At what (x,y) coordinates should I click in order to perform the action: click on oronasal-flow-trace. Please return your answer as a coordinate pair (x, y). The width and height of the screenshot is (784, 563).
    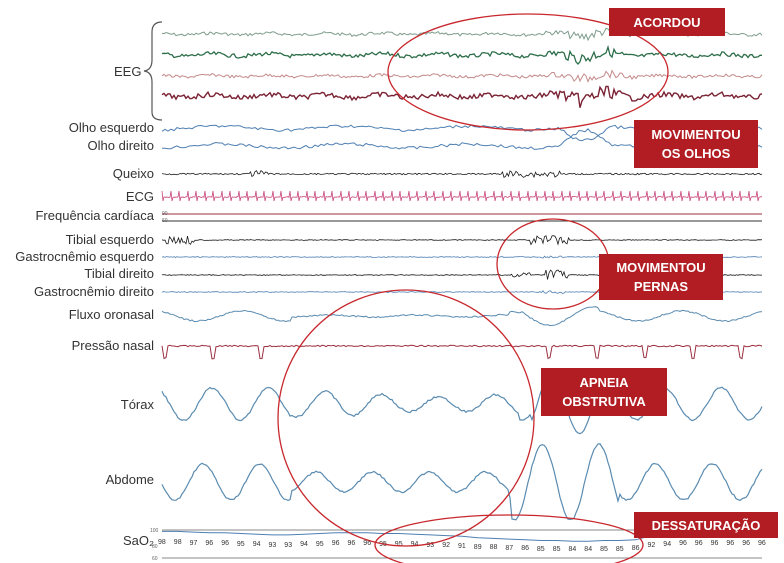
    Looking at the image, I should click on (461, 316).